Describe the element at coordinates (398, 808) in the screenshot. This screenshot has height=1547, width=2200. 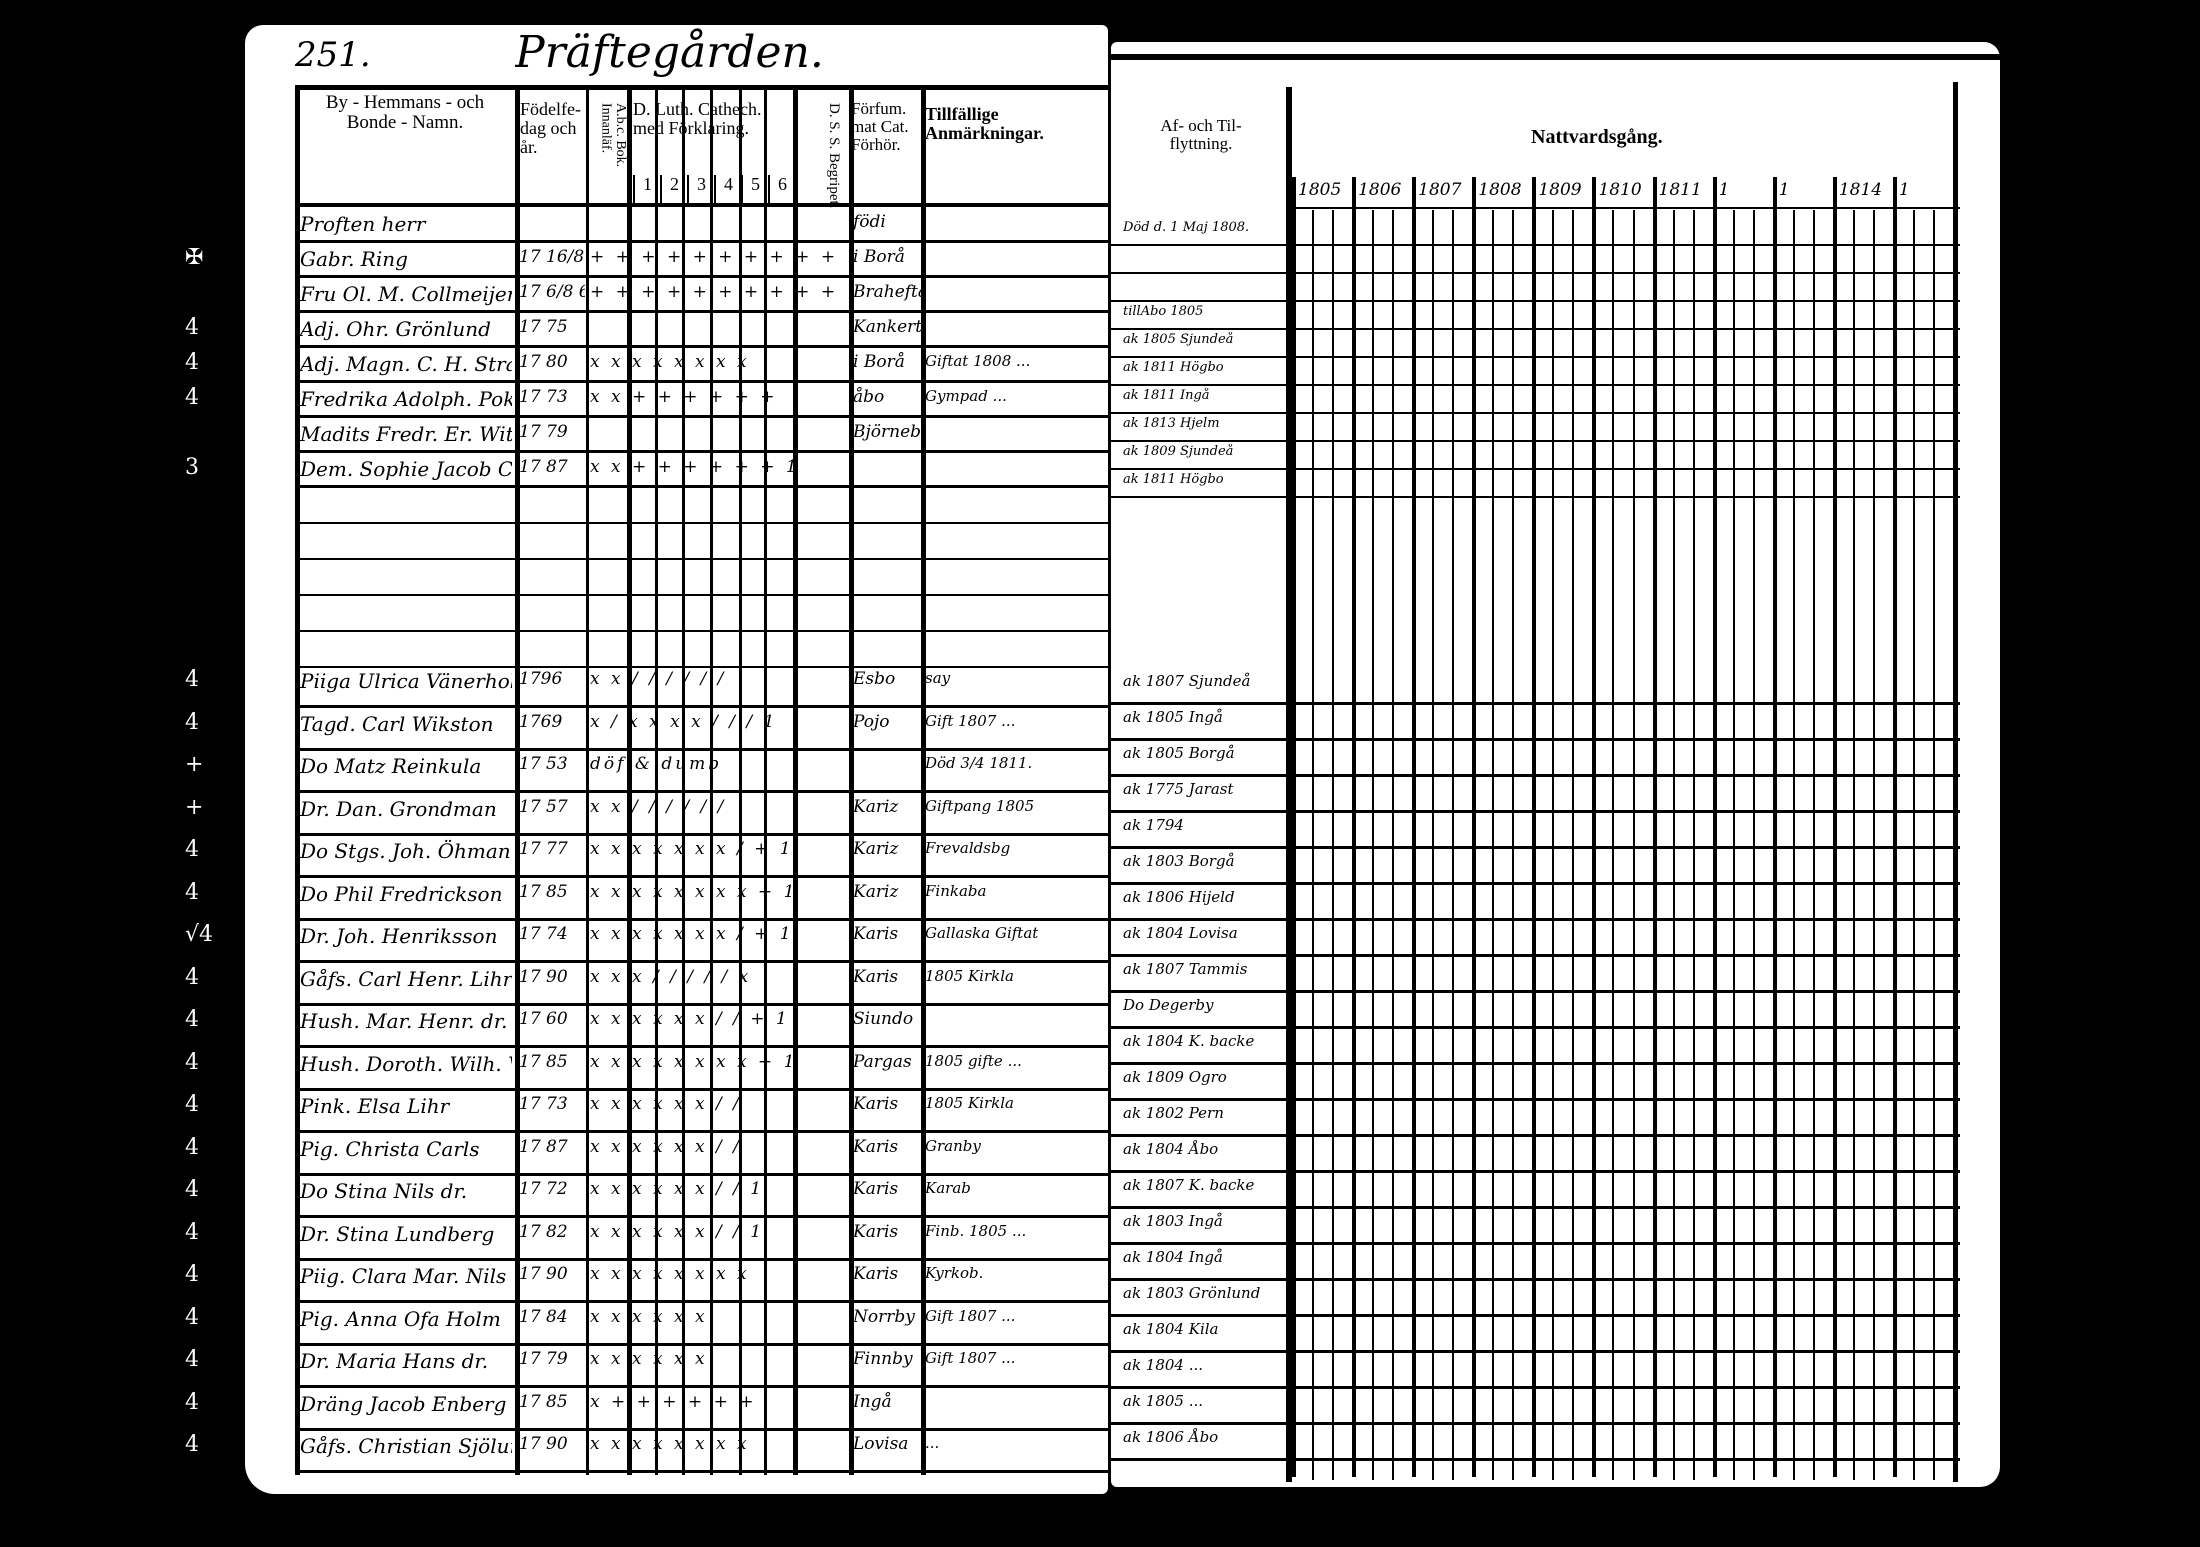
I see `row-name: Dr. Dan. Grondman` at that location.